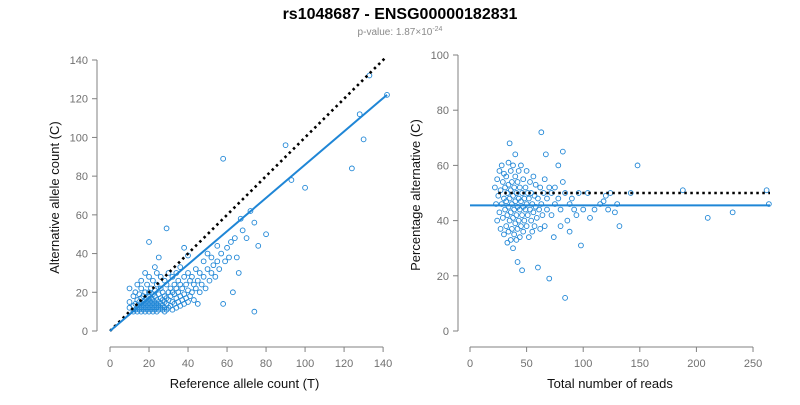 The width and height of the screenshot is (800, 405). I want to click on chart-title: rs1048687 - ENSG00000182831, so click(400, 14).